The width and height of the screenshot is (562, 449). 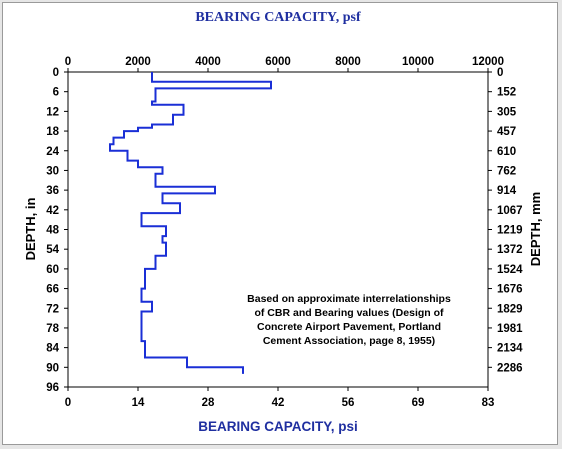 What do you see at coordinates (510, 270) in the screenshot?
I see `right-y-tick-label: 1524` at bounding box center [510, 270].